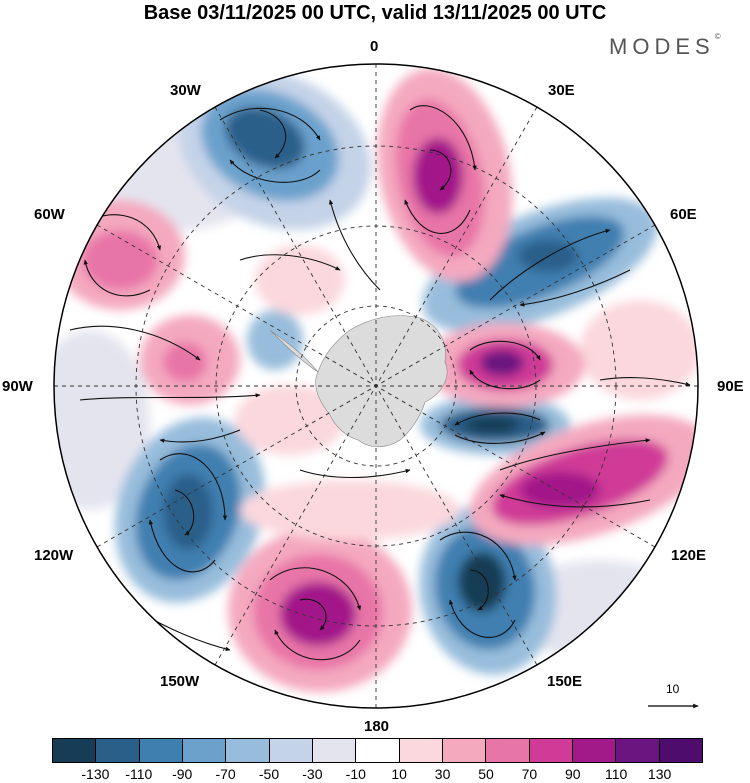  I want to click on lon-label-0: 0, so click(374, 46).